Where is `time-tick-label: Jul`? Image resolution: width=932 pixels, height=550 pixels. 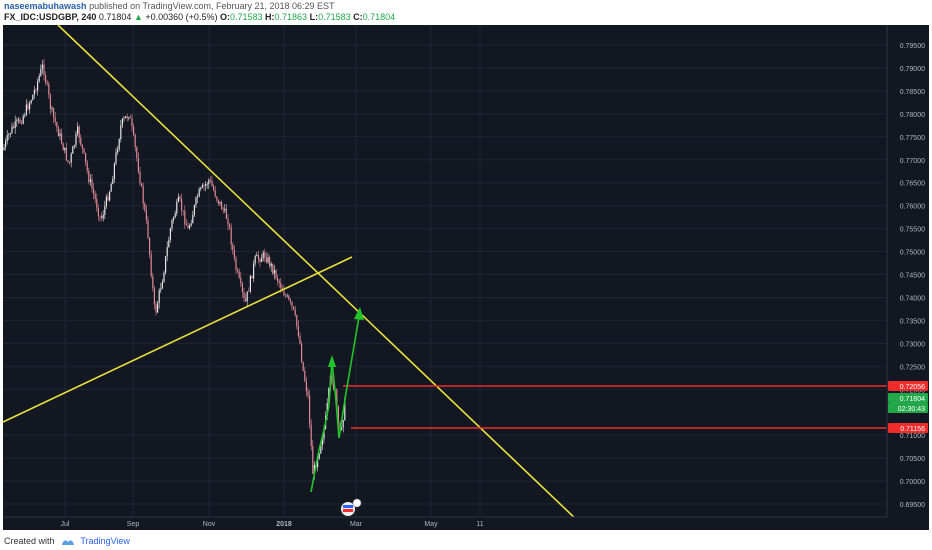 time-tick-label: Jul is located at coordinates (65, 524).